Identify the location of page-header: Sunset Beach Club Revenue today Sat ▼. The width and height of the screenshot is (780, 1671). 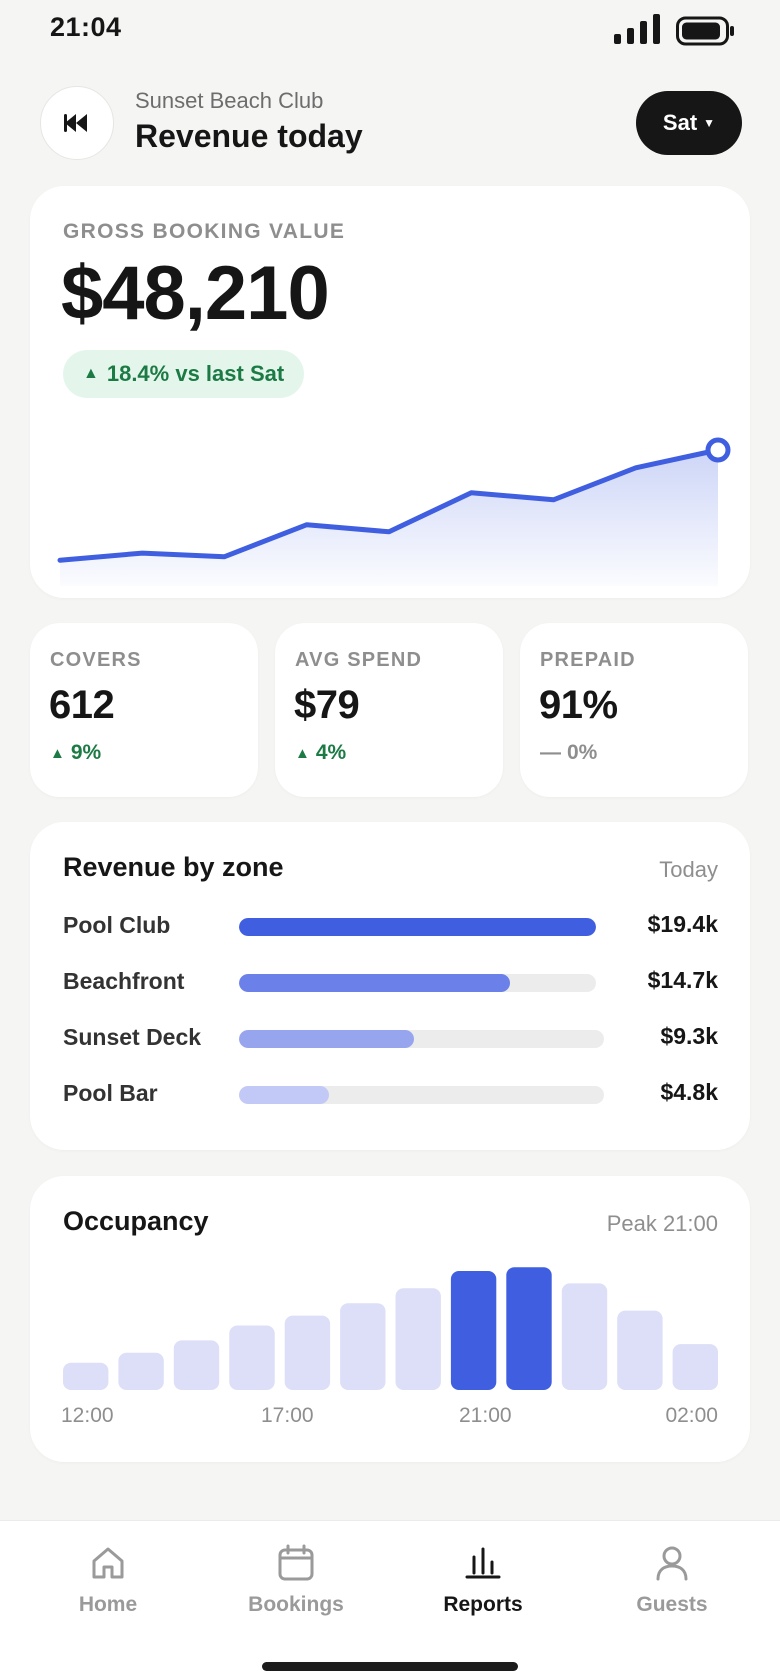
(391, 124).